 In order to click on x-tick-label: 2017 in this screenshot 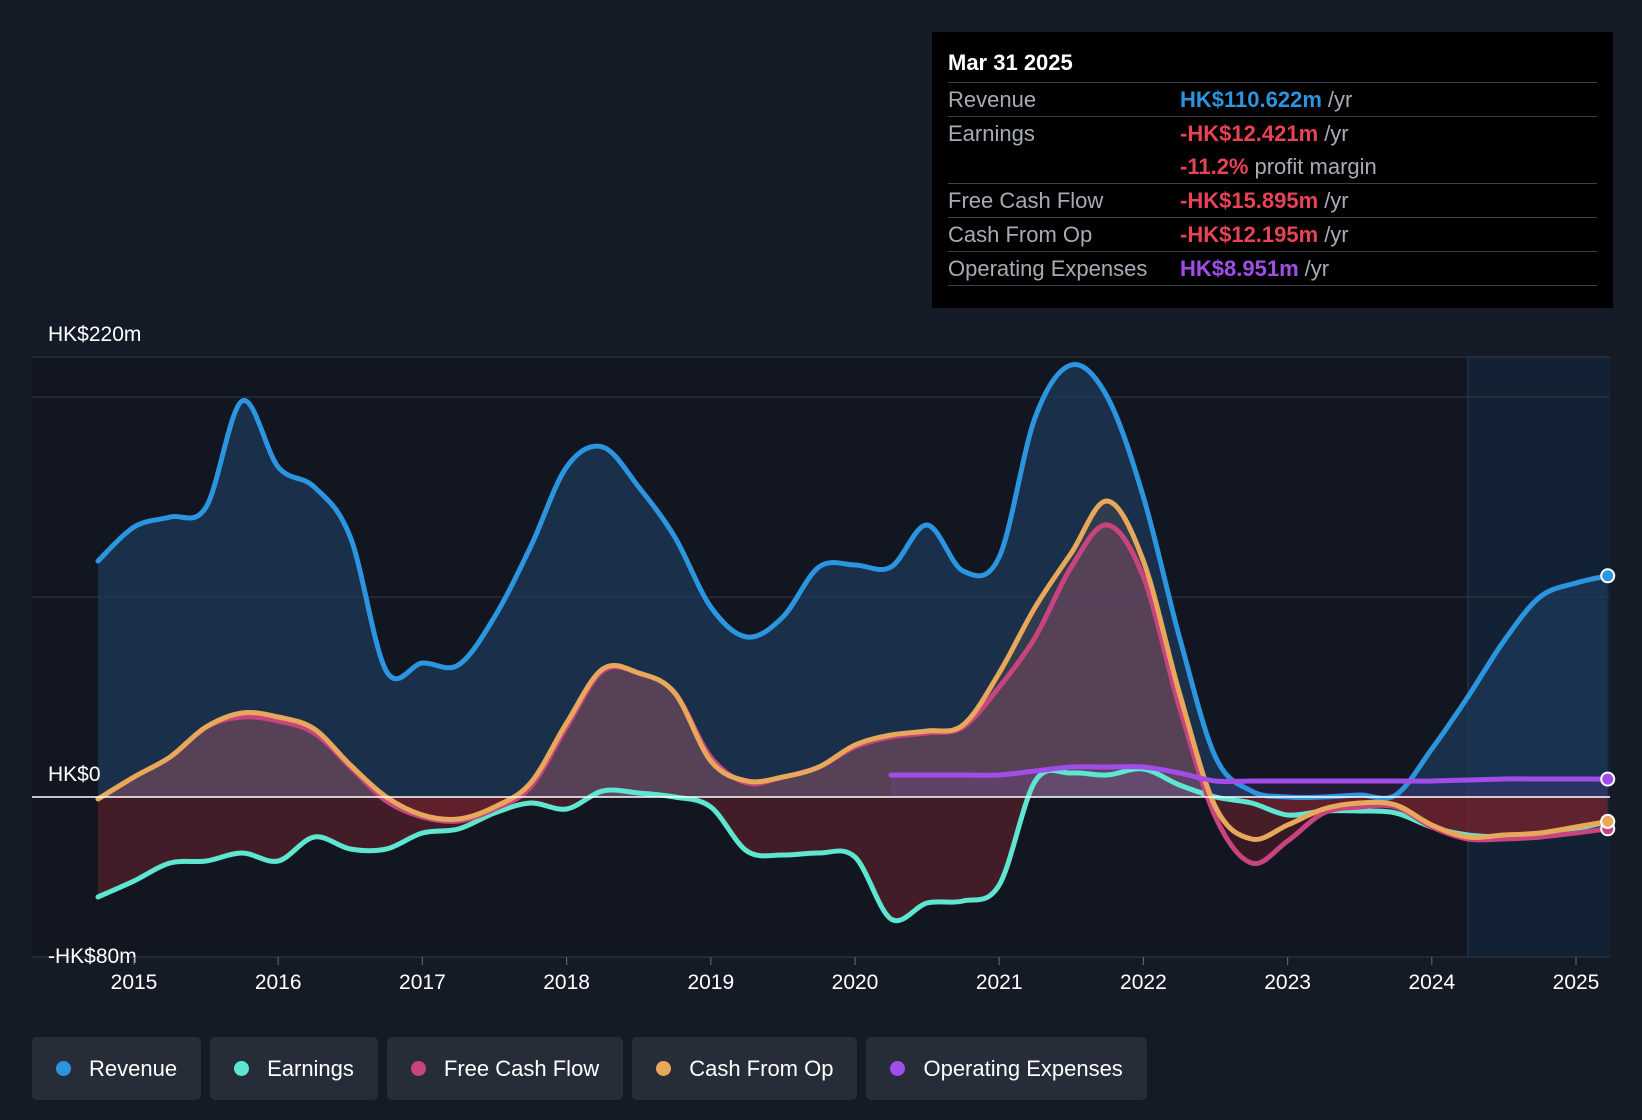, I will do `click(422, 982)`.